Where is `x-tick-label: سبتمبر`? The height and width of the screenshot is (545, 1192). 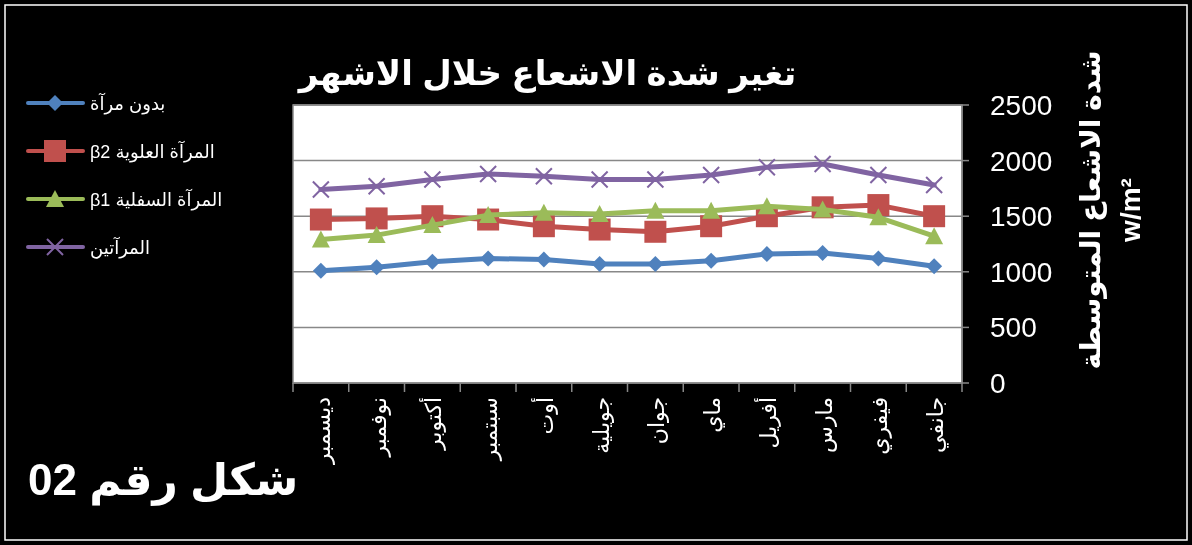
x-tick-label: سبتمبر is located at coordinates (490, 429).